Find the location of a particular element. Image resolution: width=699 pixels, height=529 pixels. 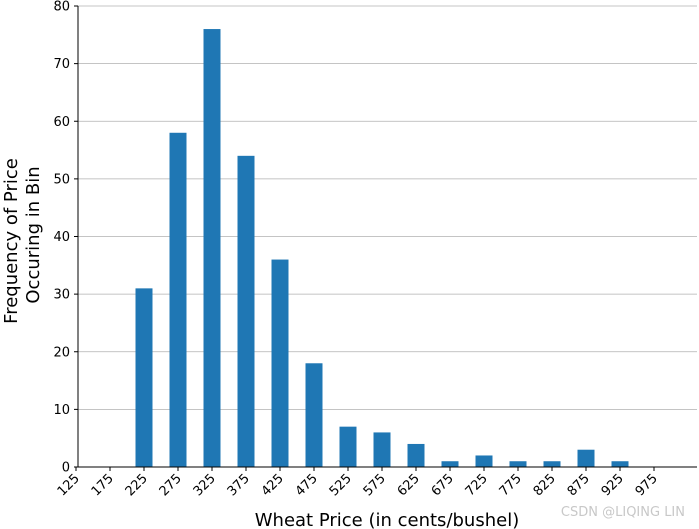

x-tick-label: 575 is located at coordinates (375, 485).